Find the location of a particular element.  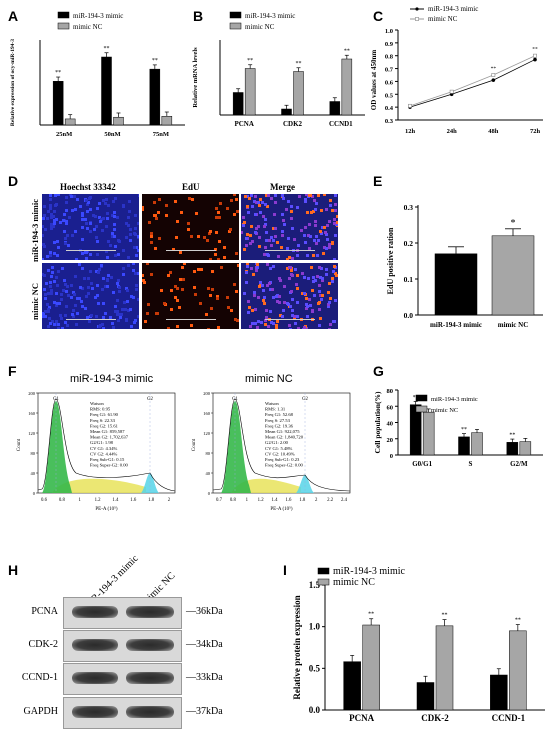

micro-image-merge is located at coordinates (289, 227).